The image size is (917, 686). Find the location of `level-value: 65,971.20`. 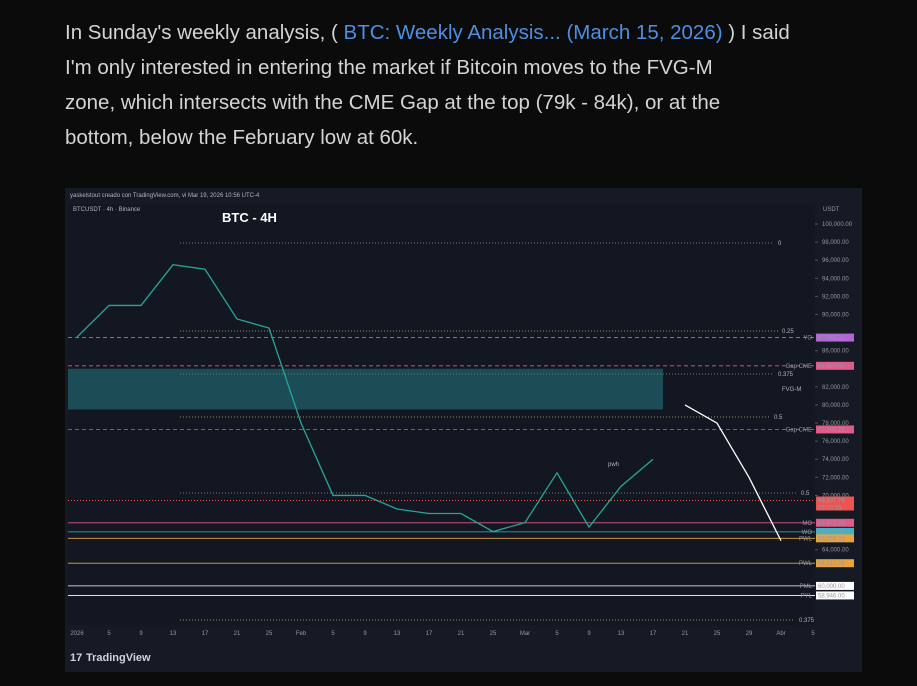

level-value: 65,971.20 is located at coordinates (831, 533).